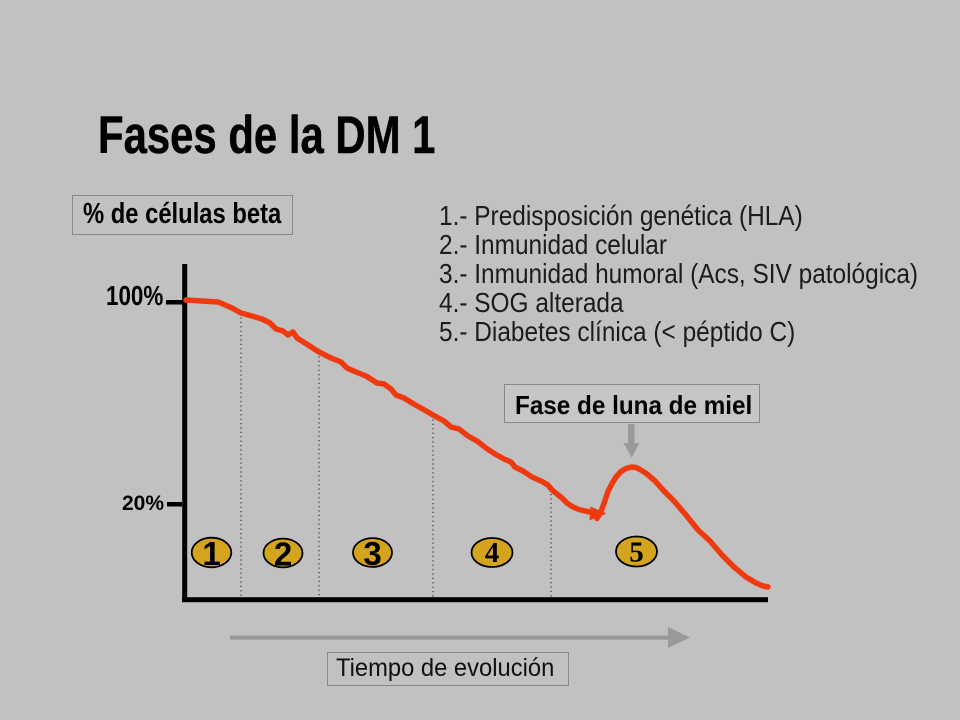  Describe the element at coordinates (636, 553) in the screenshot. I see `svg-text: 5` at that location.